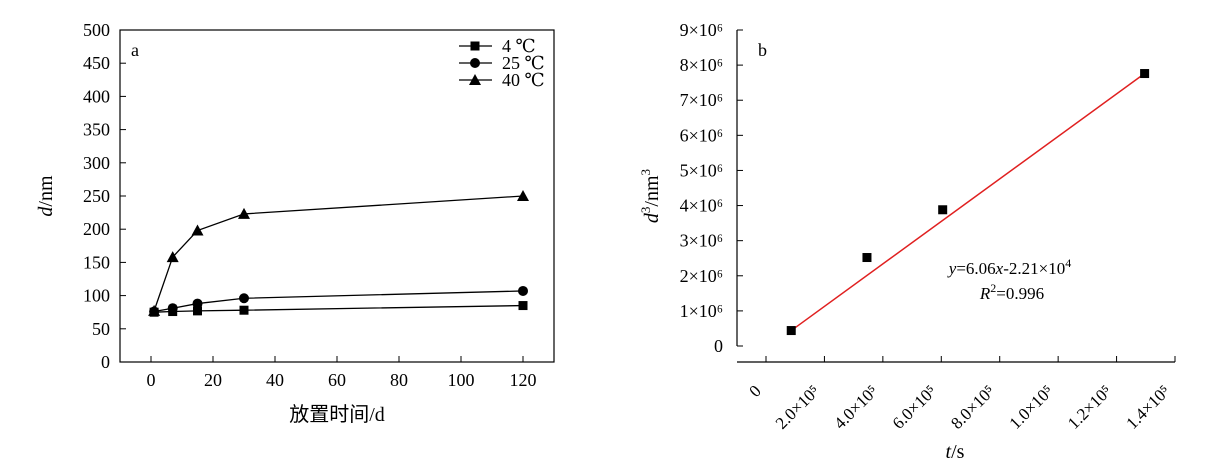 The width and height of the screenshot is (1210, 475). What do you see at coordinates (650, 196) in the screenshot?
I see `chart-b-y-axis-title: d3/nm3` at bounding box center [650, 196].